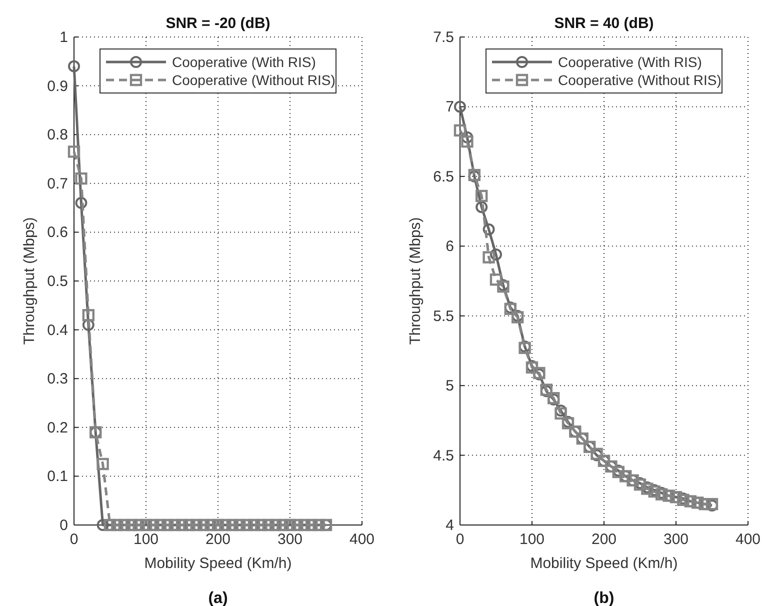  I want to click on y-tick-label: 0.2, so click(57, 427).